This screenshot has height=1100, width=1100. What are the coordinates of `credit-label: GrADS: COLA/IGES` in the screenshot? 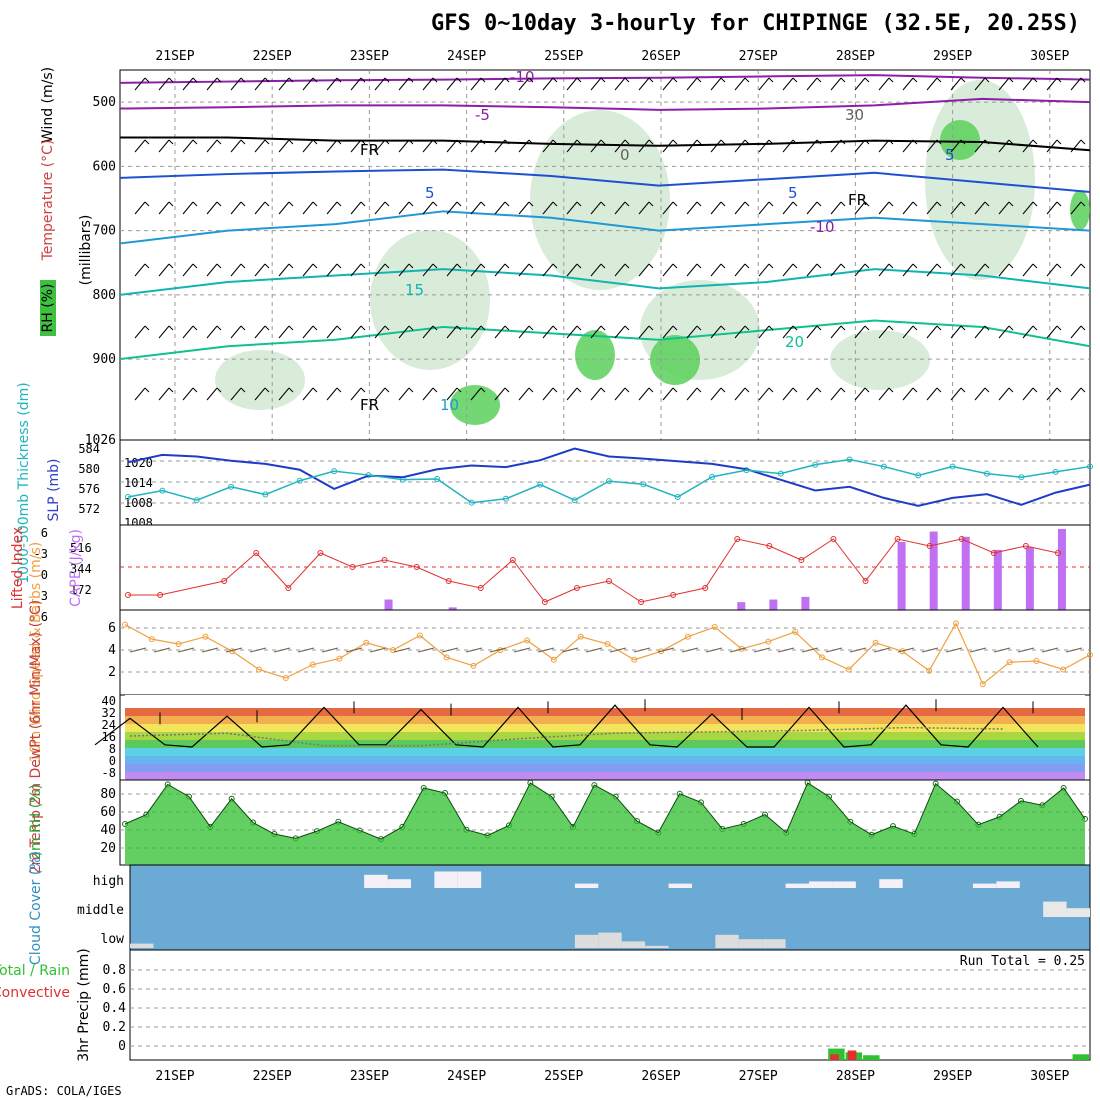 It's located at (64, 1091).